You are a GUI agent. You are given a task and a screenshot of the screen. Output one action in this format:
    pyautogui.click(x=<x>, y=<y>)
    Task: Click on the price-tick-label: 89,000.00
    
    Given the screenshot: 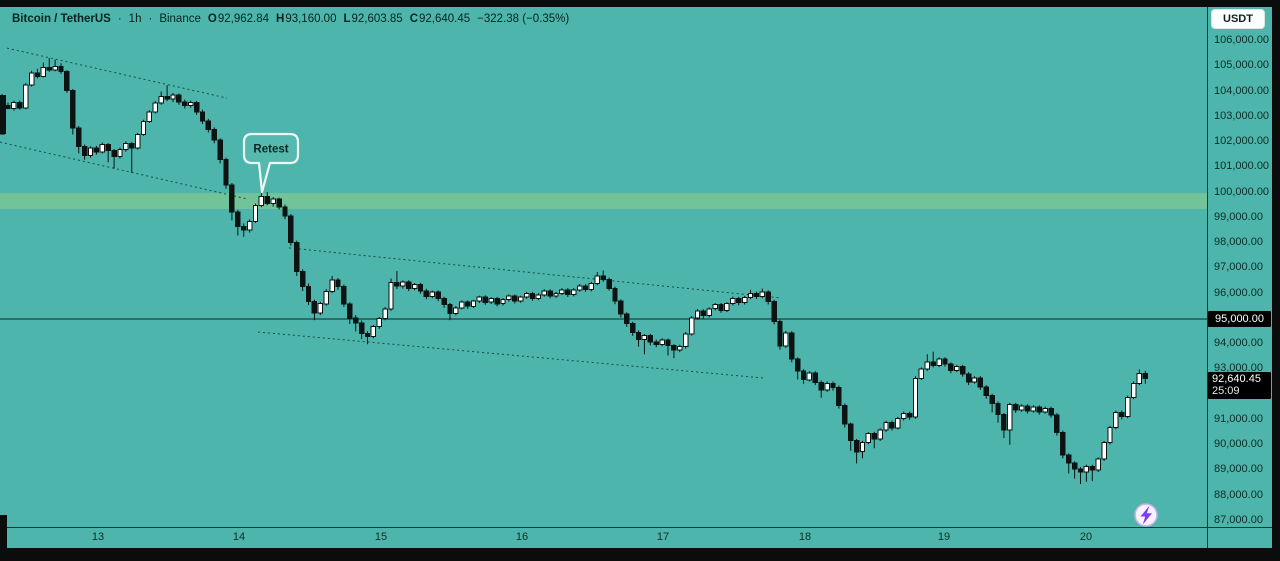 What is the action you would take?
    pyautogui.click(x=1238, y=469)
    